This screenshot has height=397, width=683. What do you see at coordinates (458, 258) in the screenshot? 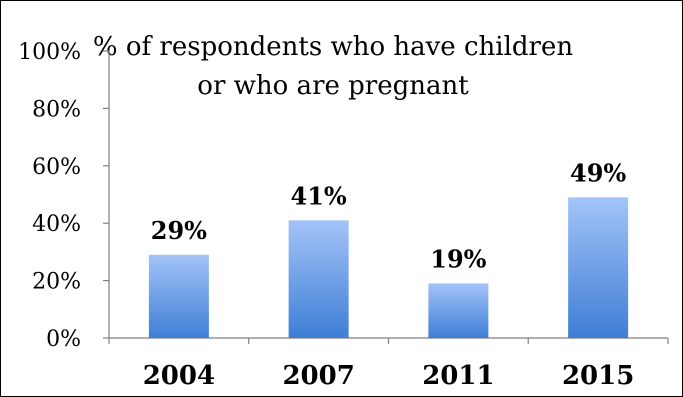
I see `data-label-2011: 19%` at bounding box center [458, 258].